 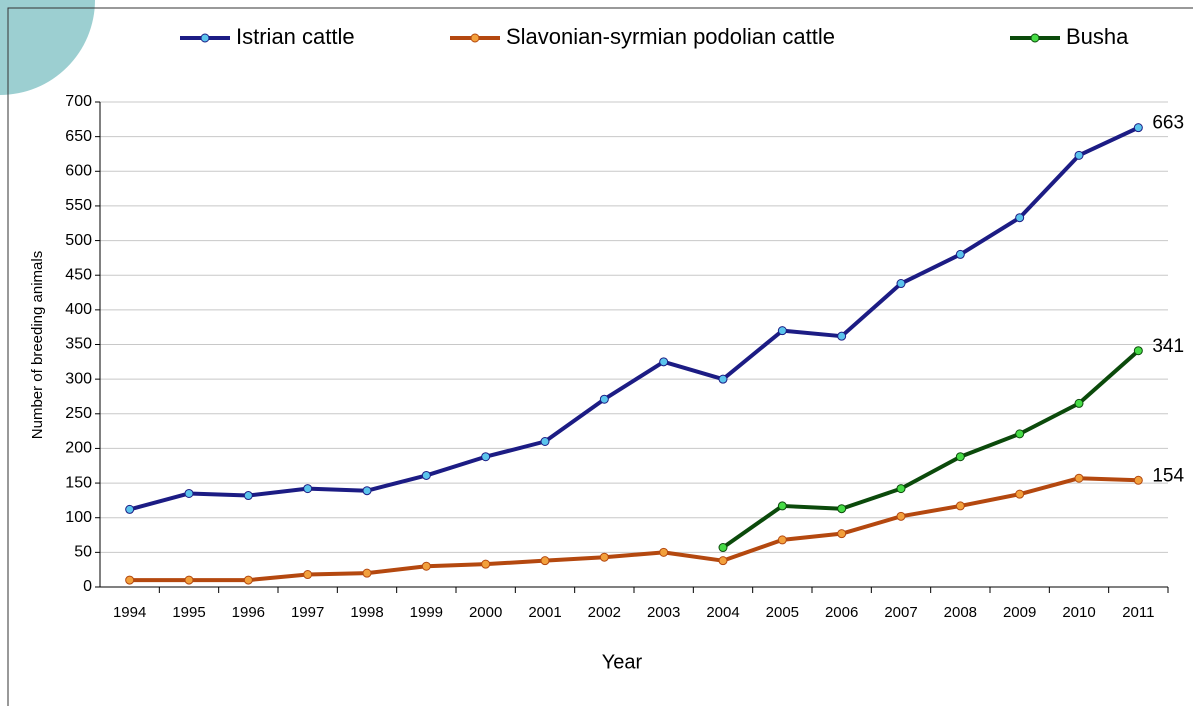 What do you see at coordinates (78, 482) in the screenshot?
I see `y-tick-label: 150` at bounding box center [78, 482].